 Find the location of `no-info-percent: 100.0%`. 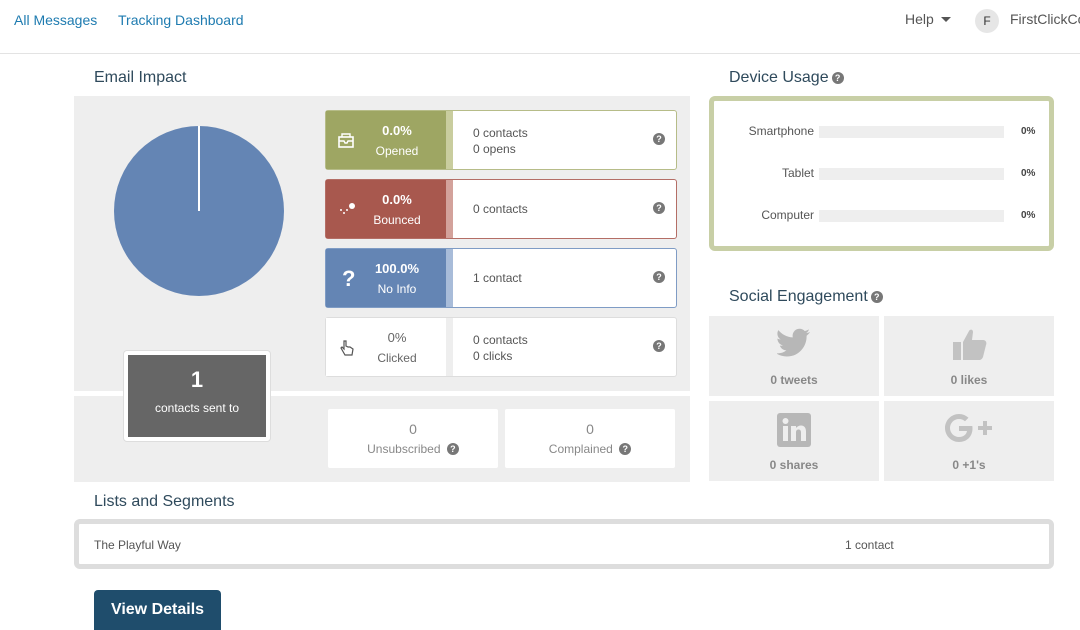

no-info-percent: 100.0% is located at coordinates (397, 268).